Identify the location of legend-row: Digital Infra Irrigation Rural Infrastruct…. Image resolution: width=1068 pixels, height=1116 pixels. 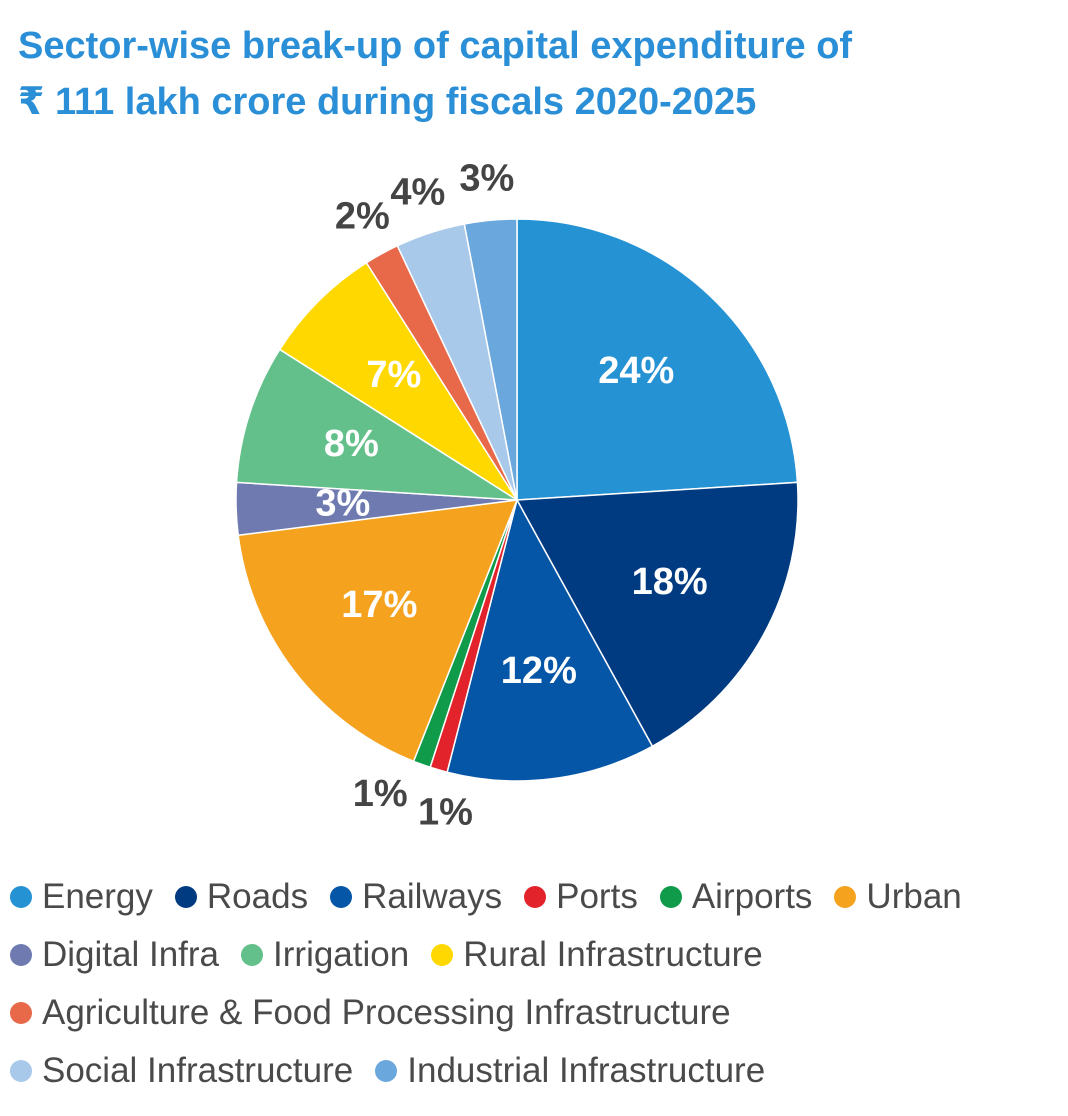
(535, 955).